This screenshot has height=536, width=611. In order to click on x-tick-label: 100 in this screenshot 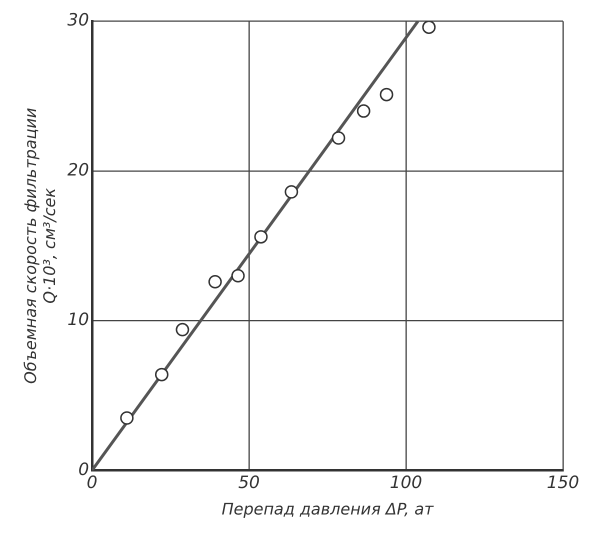, I will do `click(406, 483)`.